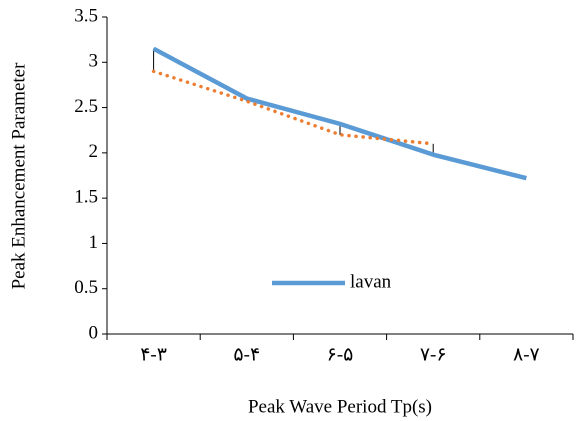 This screenshot has height=421, width=583. Describe the element at coordinates (153, 354) in the screenshot. I see `x-tick-label: ۴-۳` at that location.